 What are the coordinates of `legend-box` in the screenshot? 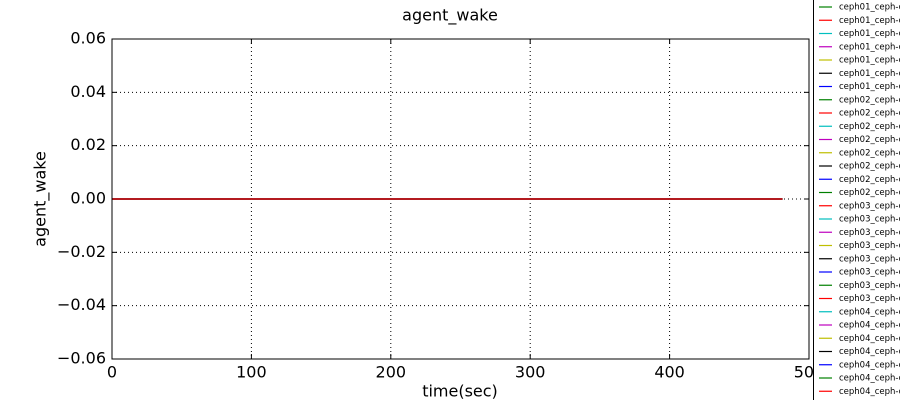 It's located at (856, 200).